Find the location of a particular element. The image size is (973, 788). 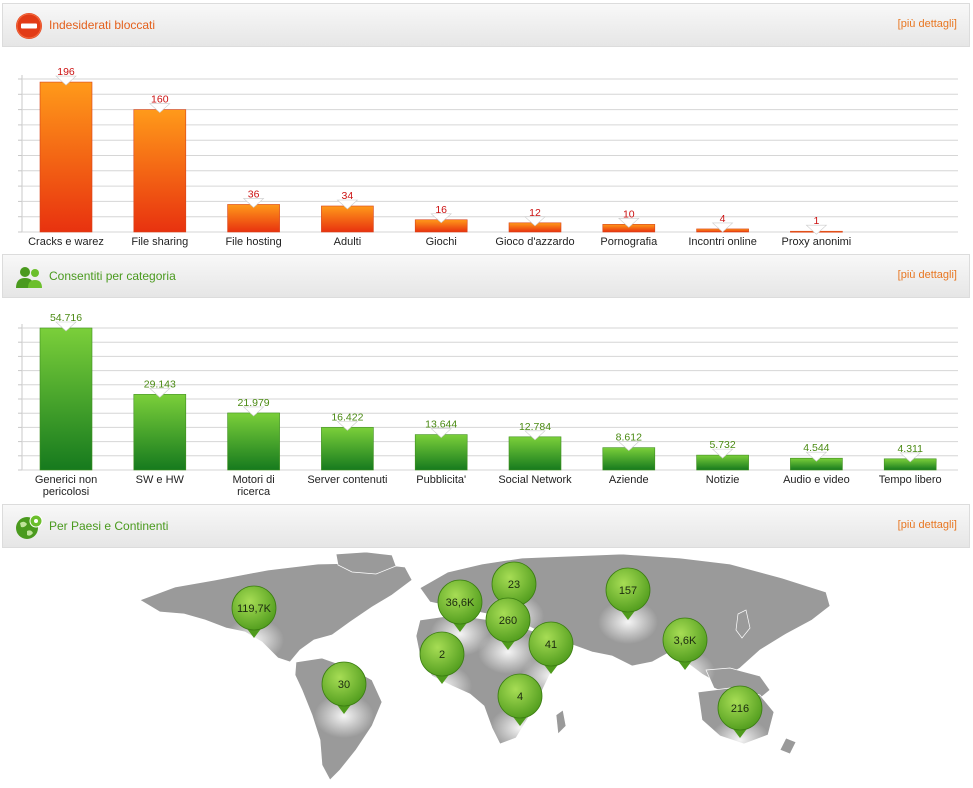

map-pin: 2 is located at coordinates (442, 669).